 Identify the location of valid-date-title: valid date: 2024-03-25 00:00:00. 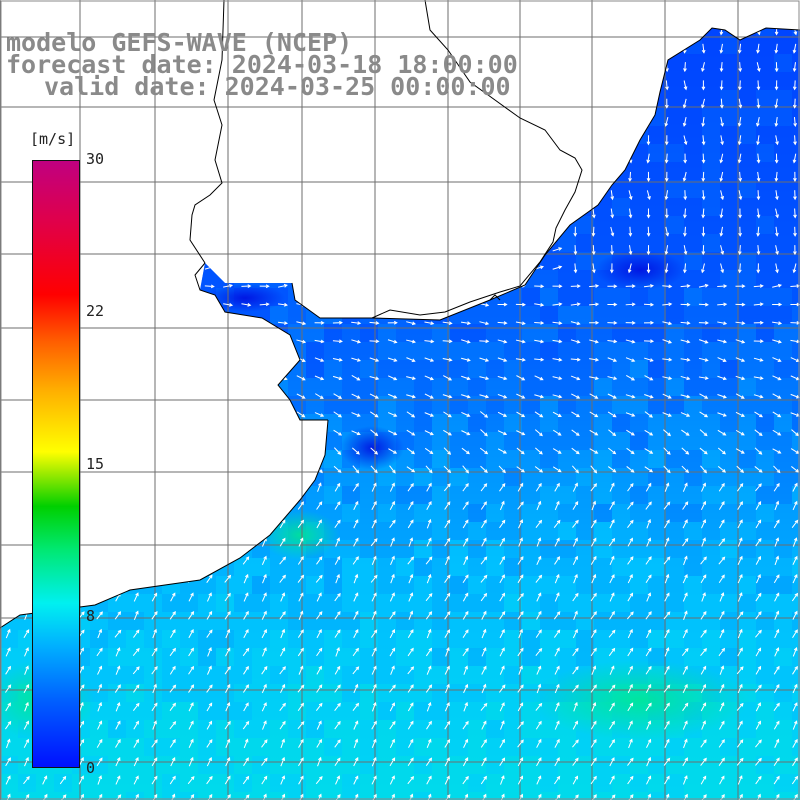
(277, 86).